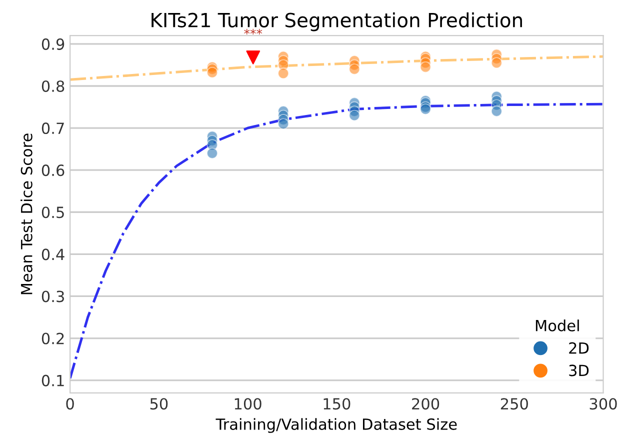  I want to click on x-tick-label: 250, so click(514, 404).